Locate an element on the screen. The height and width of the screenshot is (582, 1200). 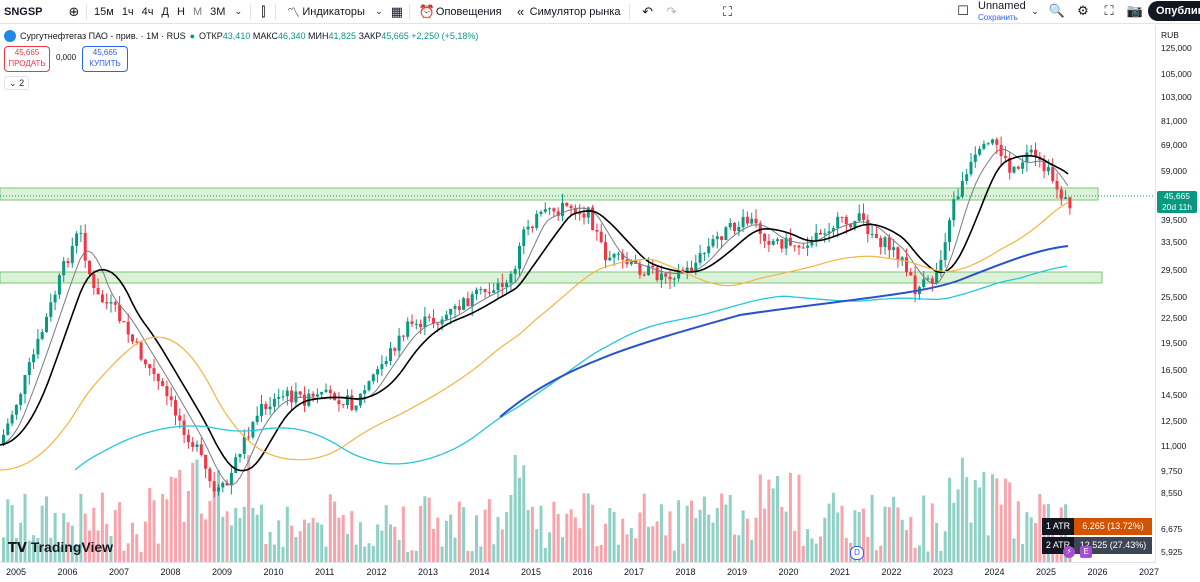
price-tick-label: 19,500 is located at coordinates (1174, 343).